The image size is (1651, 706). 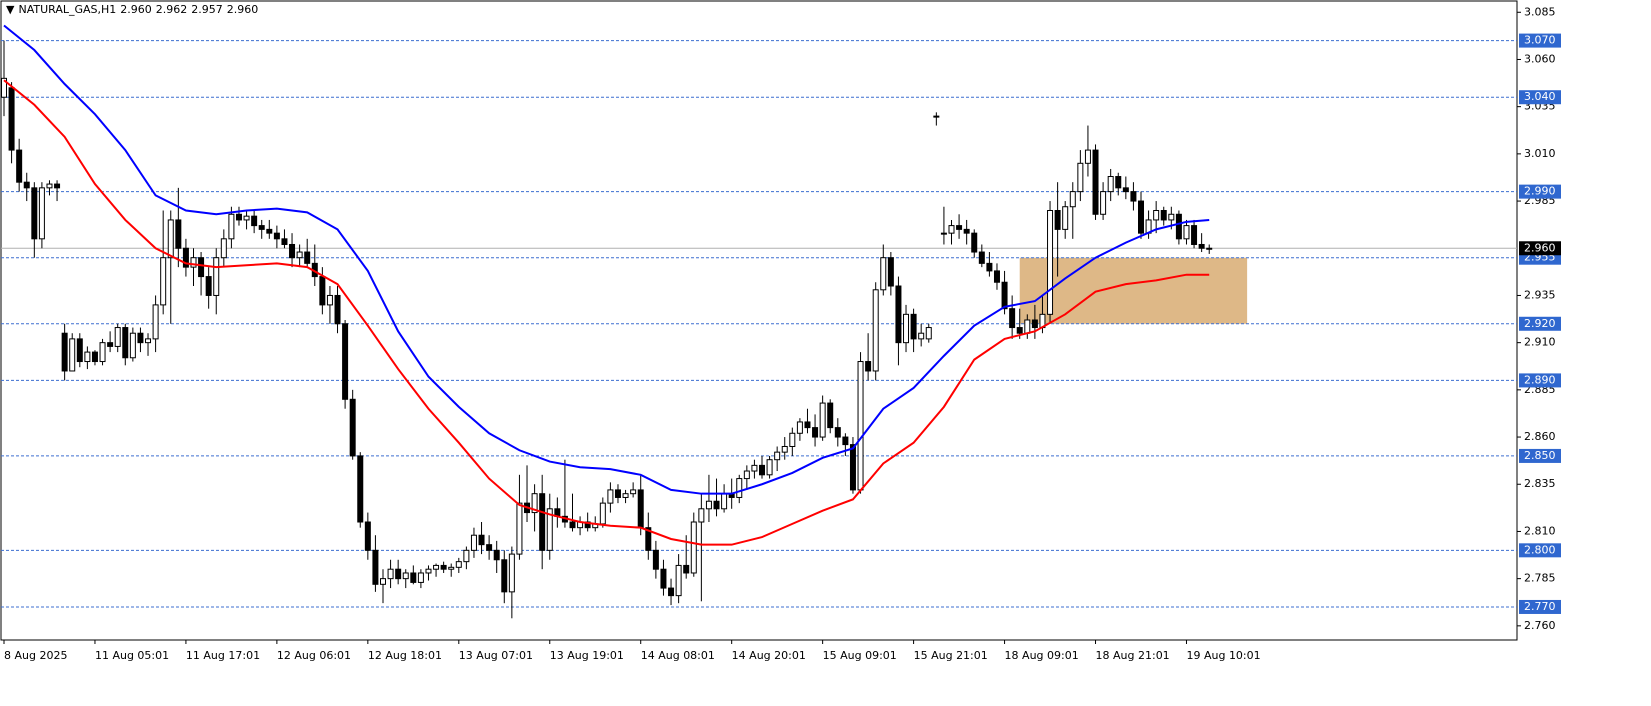 I want to click on level-label: 2.890, so click(x=1540, y=379).